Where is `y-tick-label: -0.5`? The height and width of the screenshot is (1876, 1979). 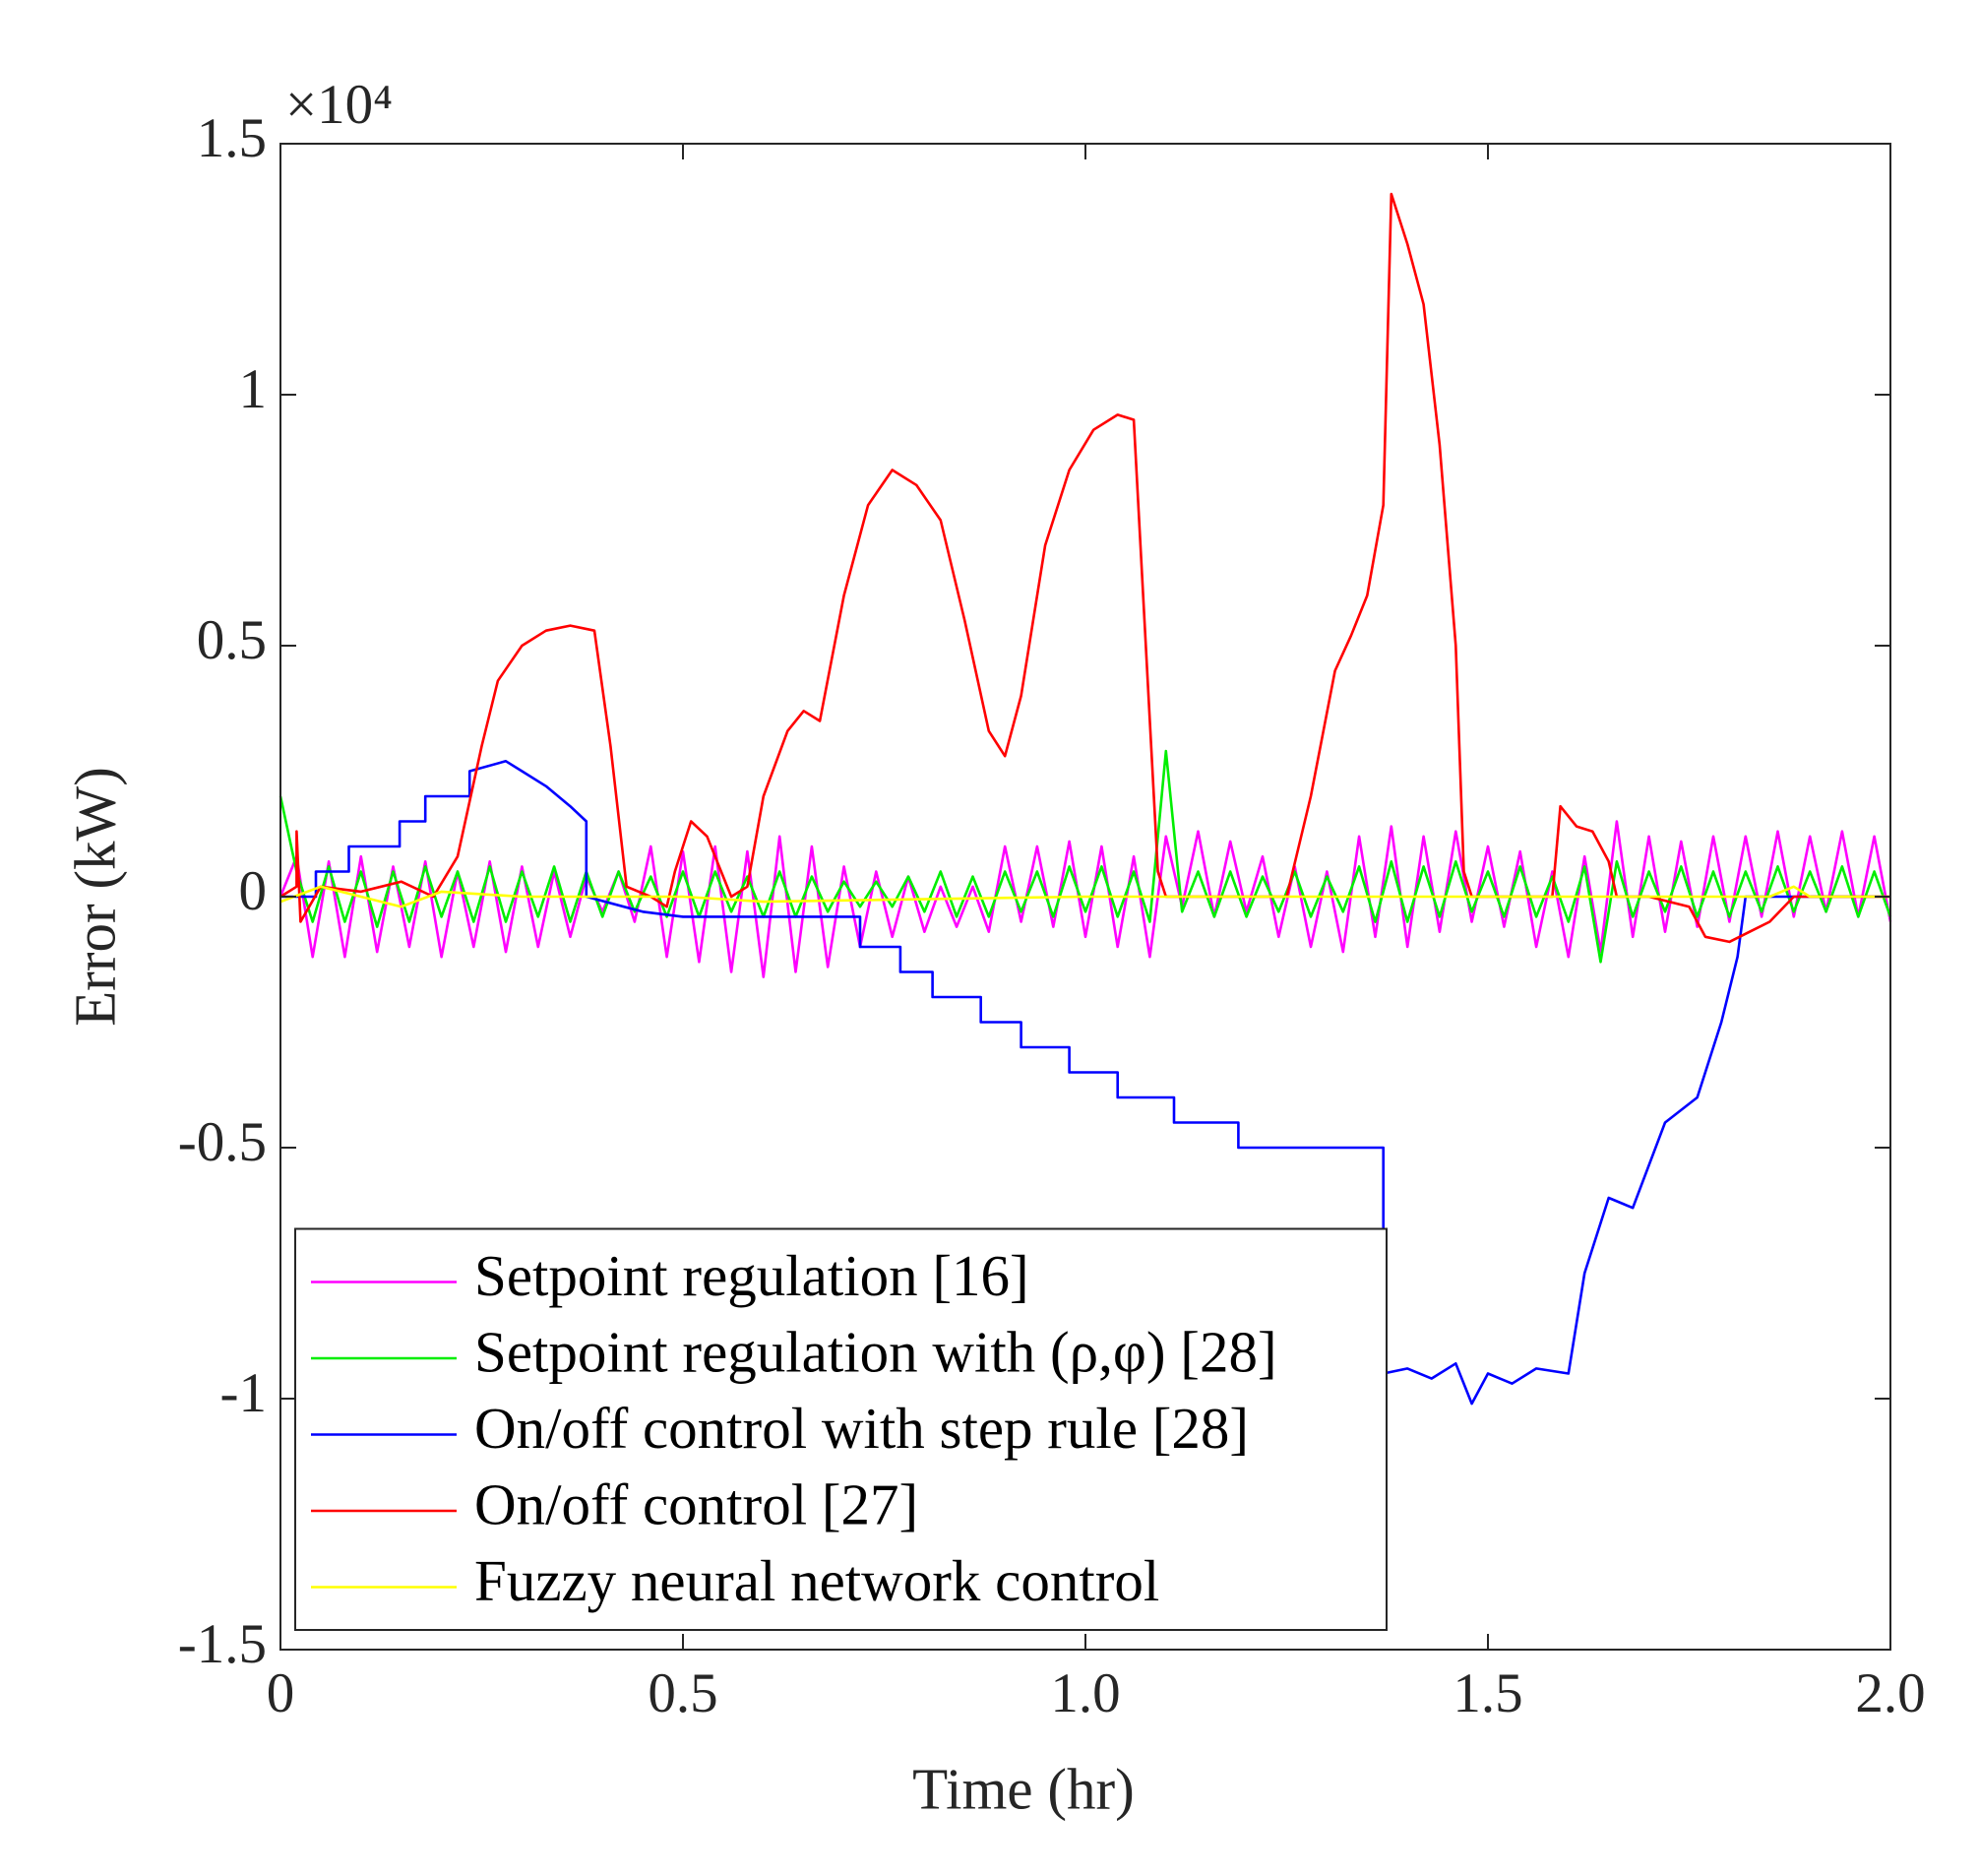
y-tick-label: -0.5 is located at coordinates (222, 1142).